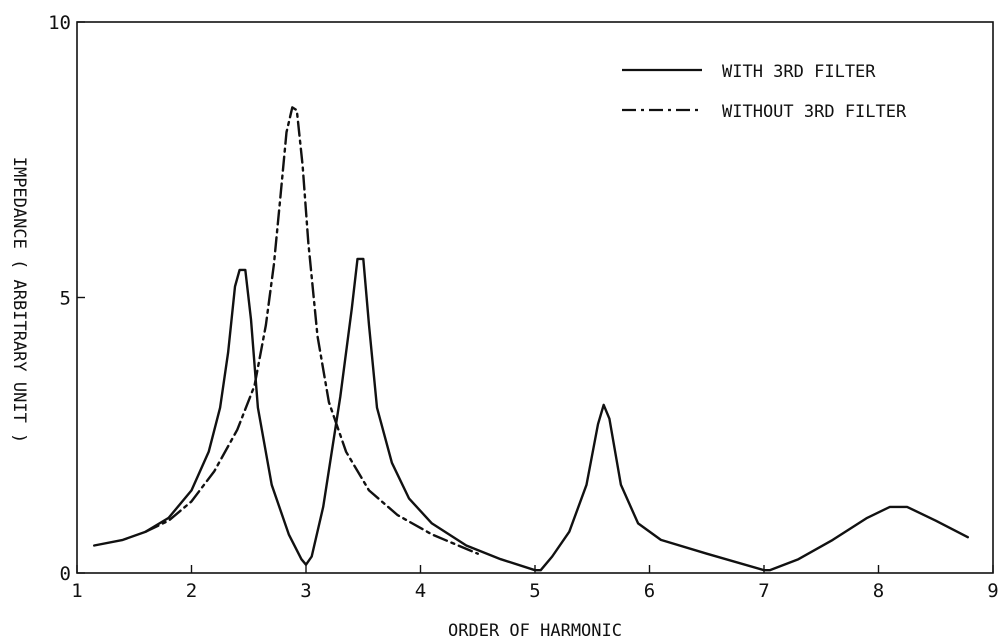  I want to click on x-axis-label: ORDER OF HARMONIC, so click(535, 631).